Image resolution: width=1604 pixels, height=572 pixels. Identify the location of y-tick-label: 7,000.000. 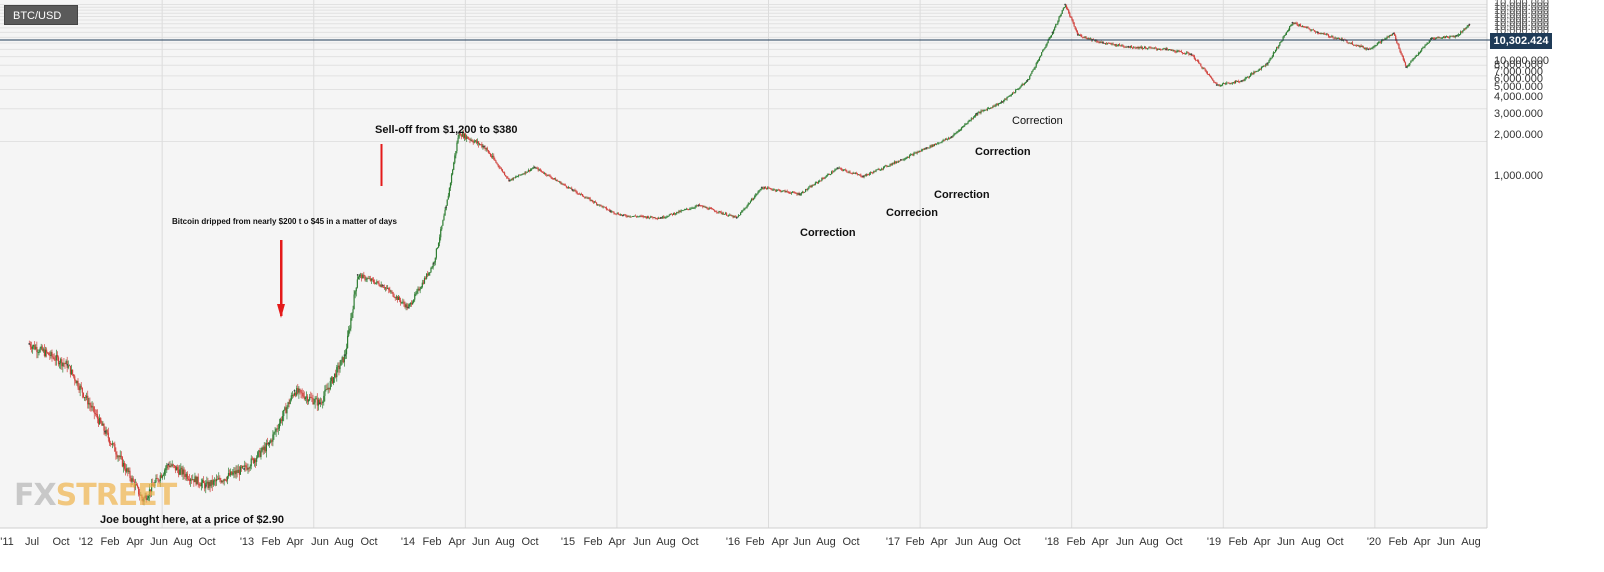
(1518, 72).